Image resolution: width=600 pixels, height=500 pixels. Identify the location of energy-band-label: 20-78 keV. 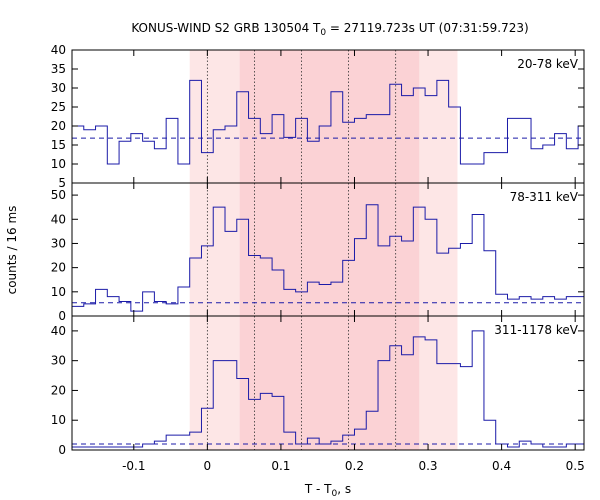
(548, 64).